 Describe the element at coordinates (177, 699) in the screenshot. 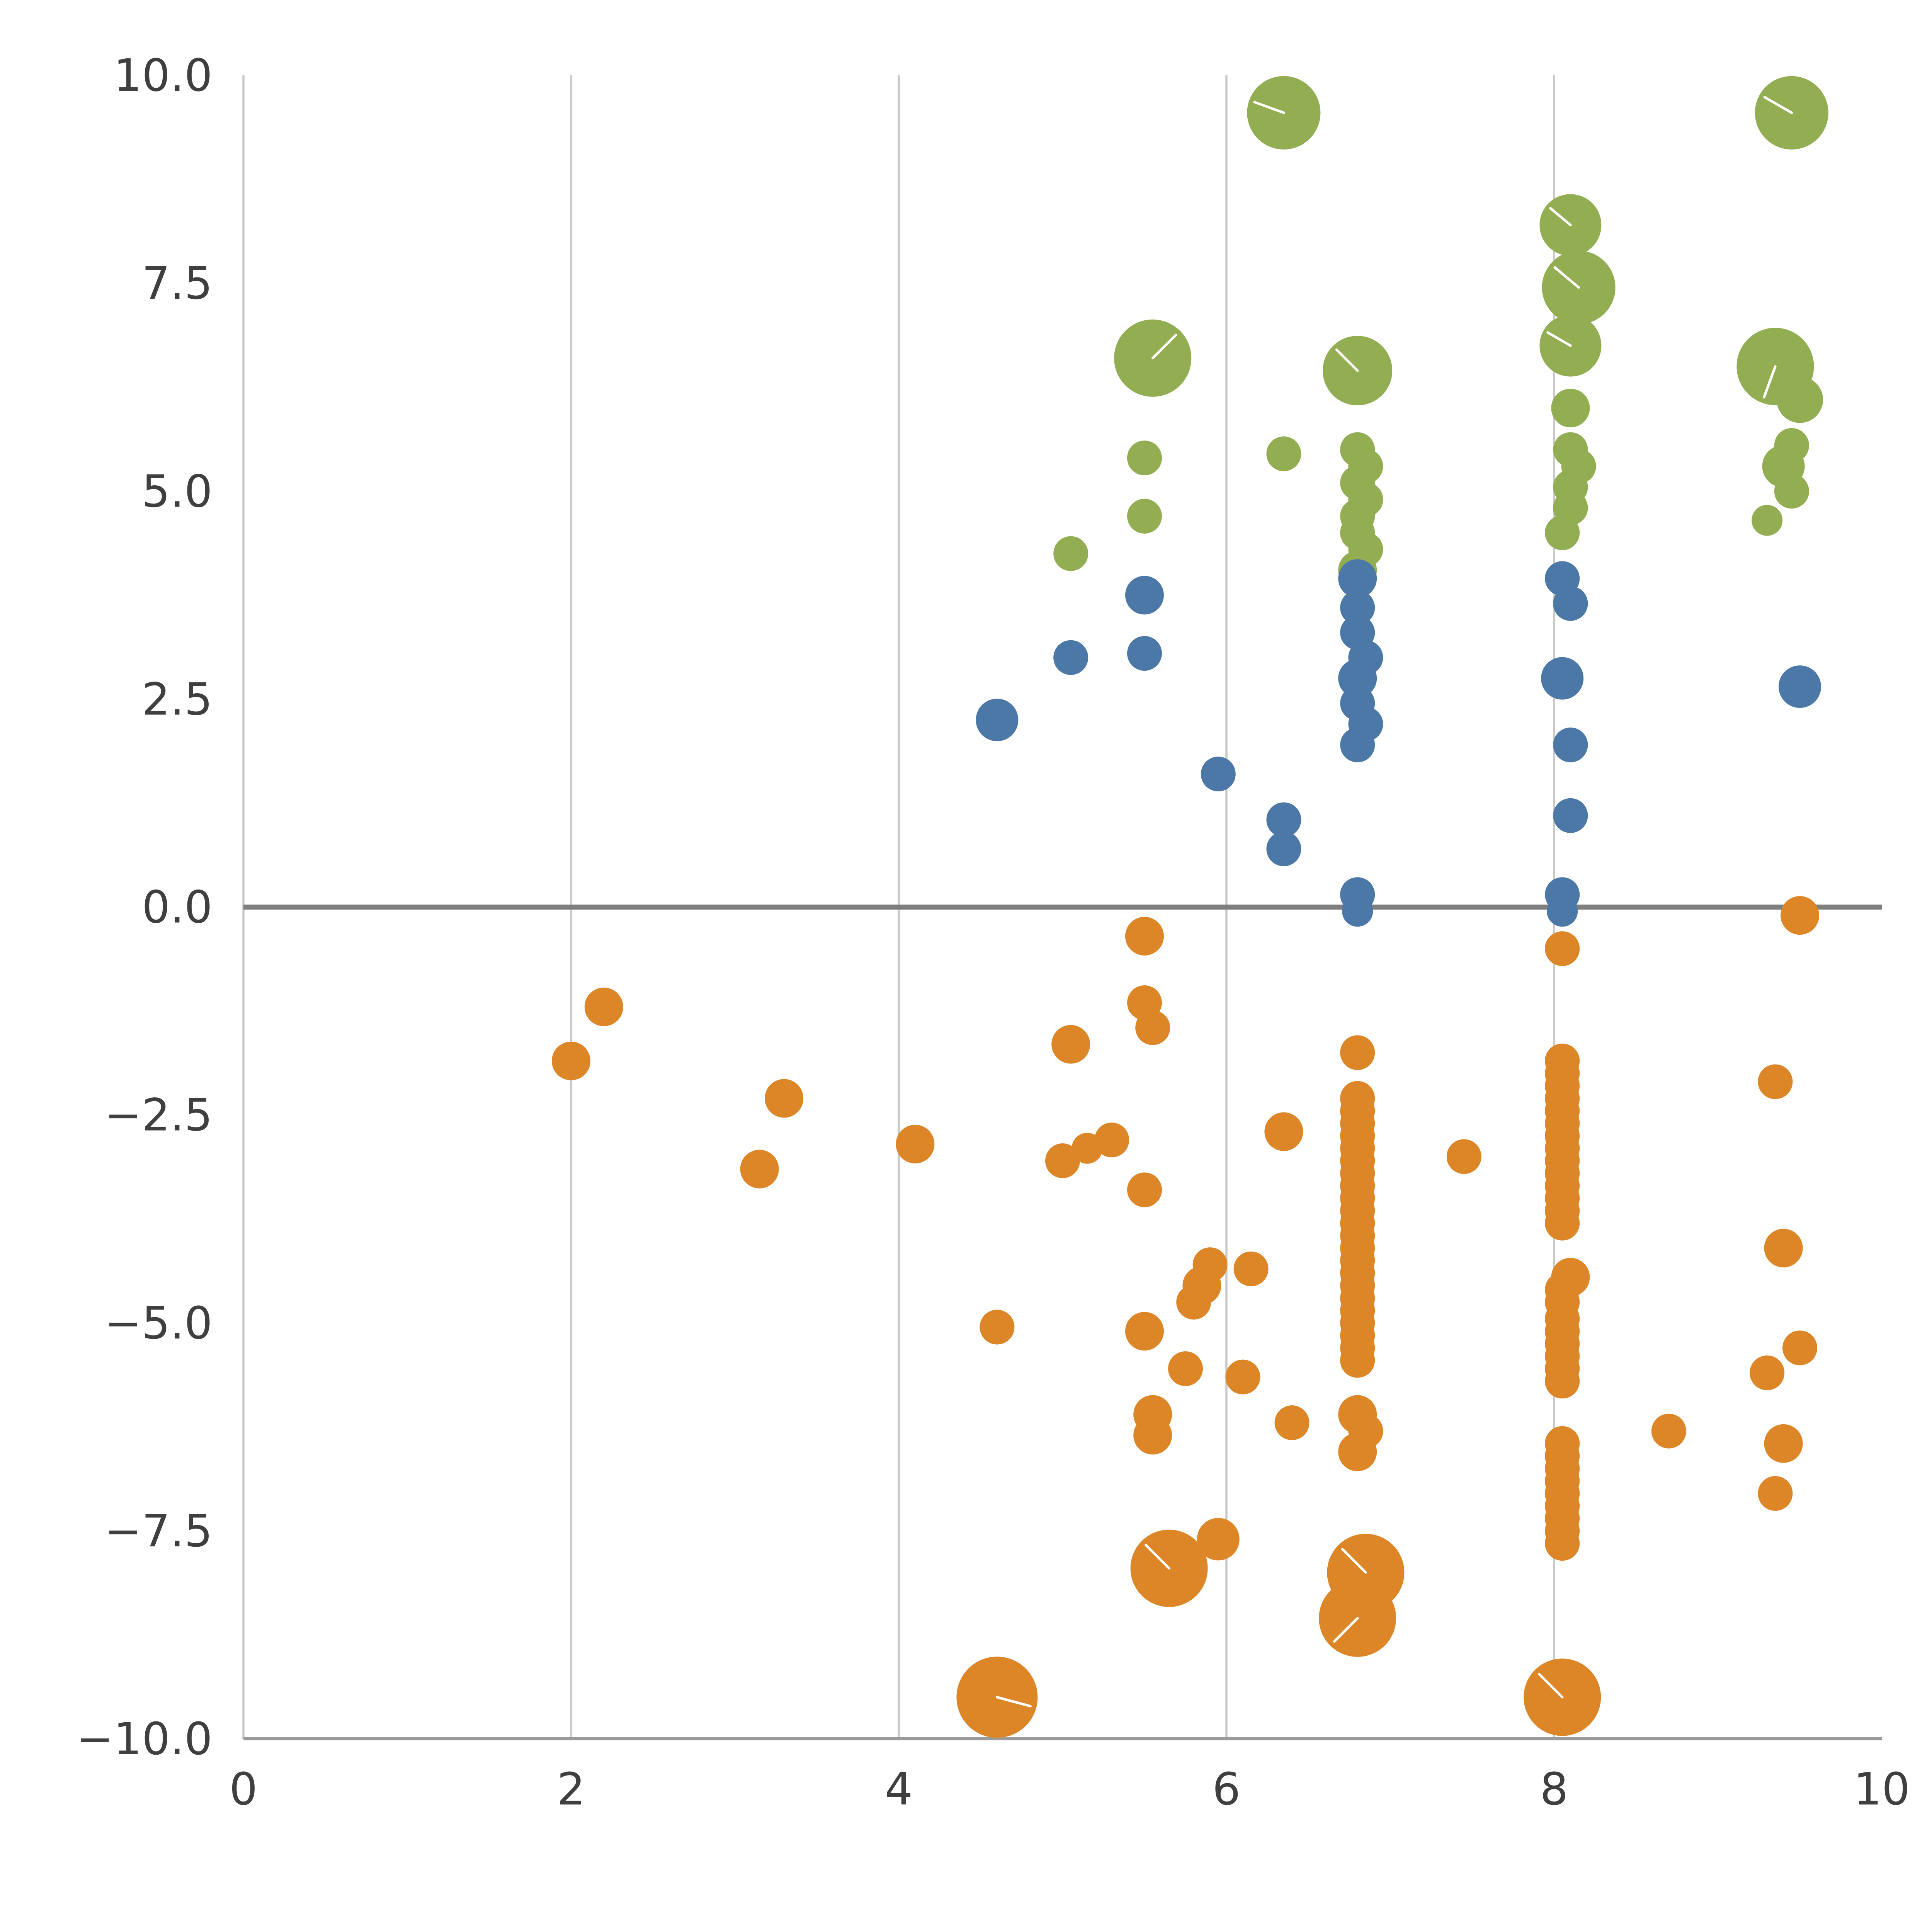

I see `y-axis-tick-label: 2.5` at that location.